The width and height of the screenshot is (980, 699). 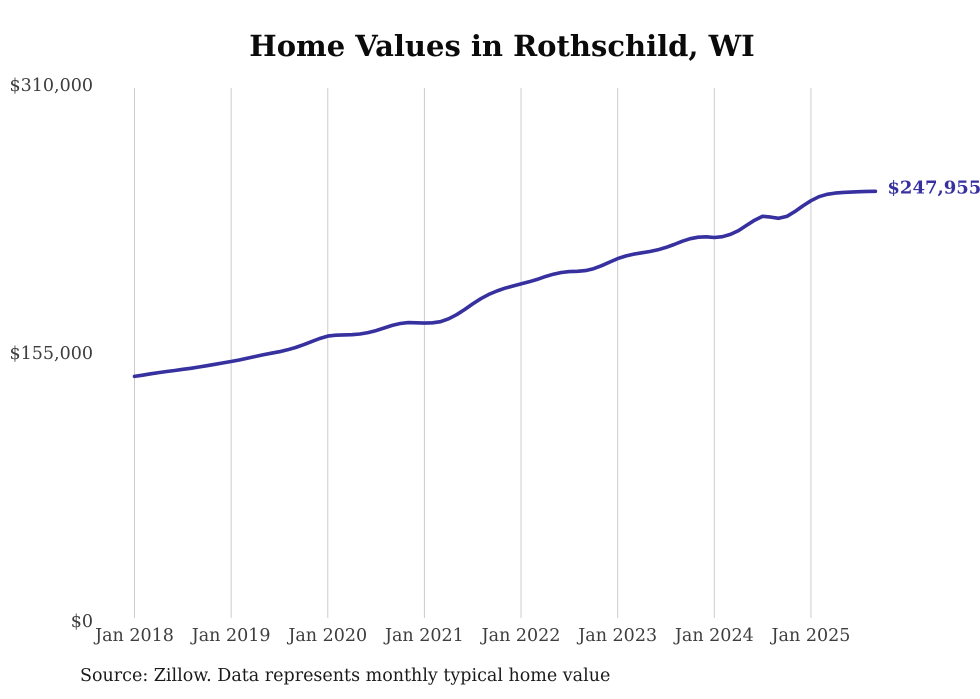 What do you see at coordinates (933, 187) in the screenshot?
I see `current-value-label: $247,955` at bounding box center [933, 187].